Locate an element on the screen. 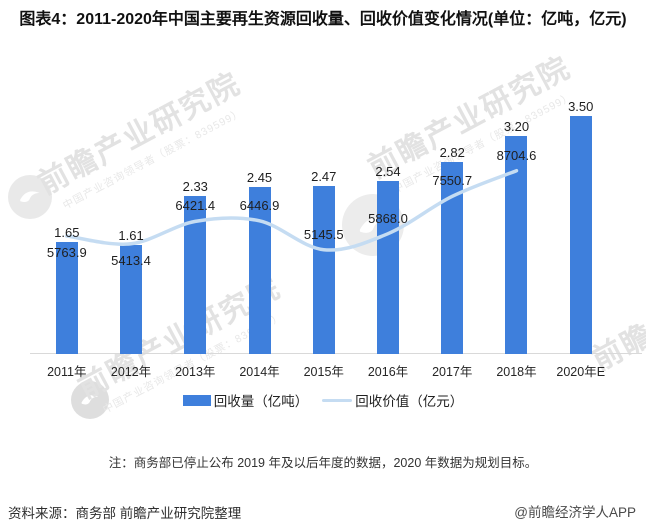  bar-2016年 is located at coordinates (388, 267).